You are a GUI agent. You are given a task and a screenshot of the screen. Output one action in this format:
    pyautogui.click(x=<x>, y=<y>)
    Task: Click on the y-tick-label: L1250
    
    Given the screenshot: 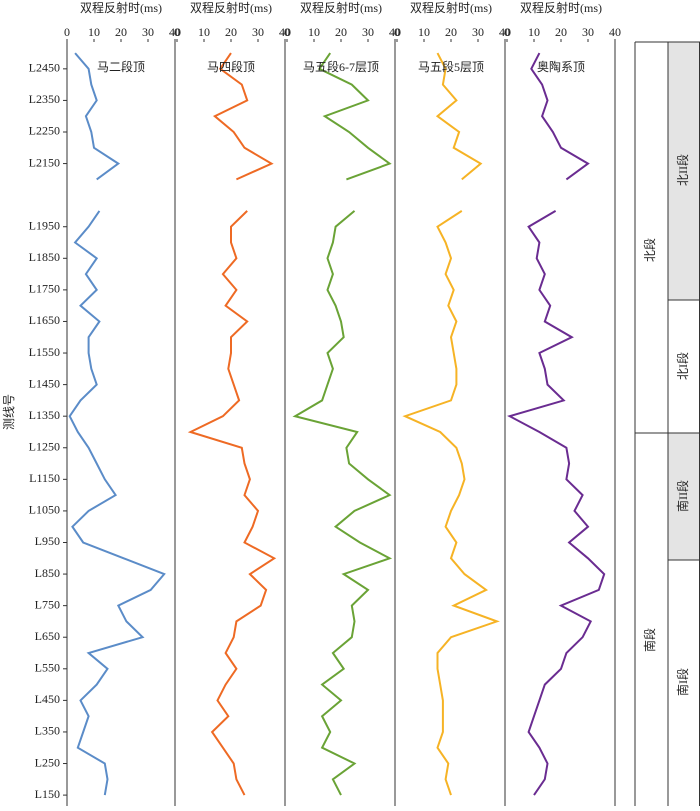 What is the action you would take?
    pyautogui.click(x=44, y=447)
    